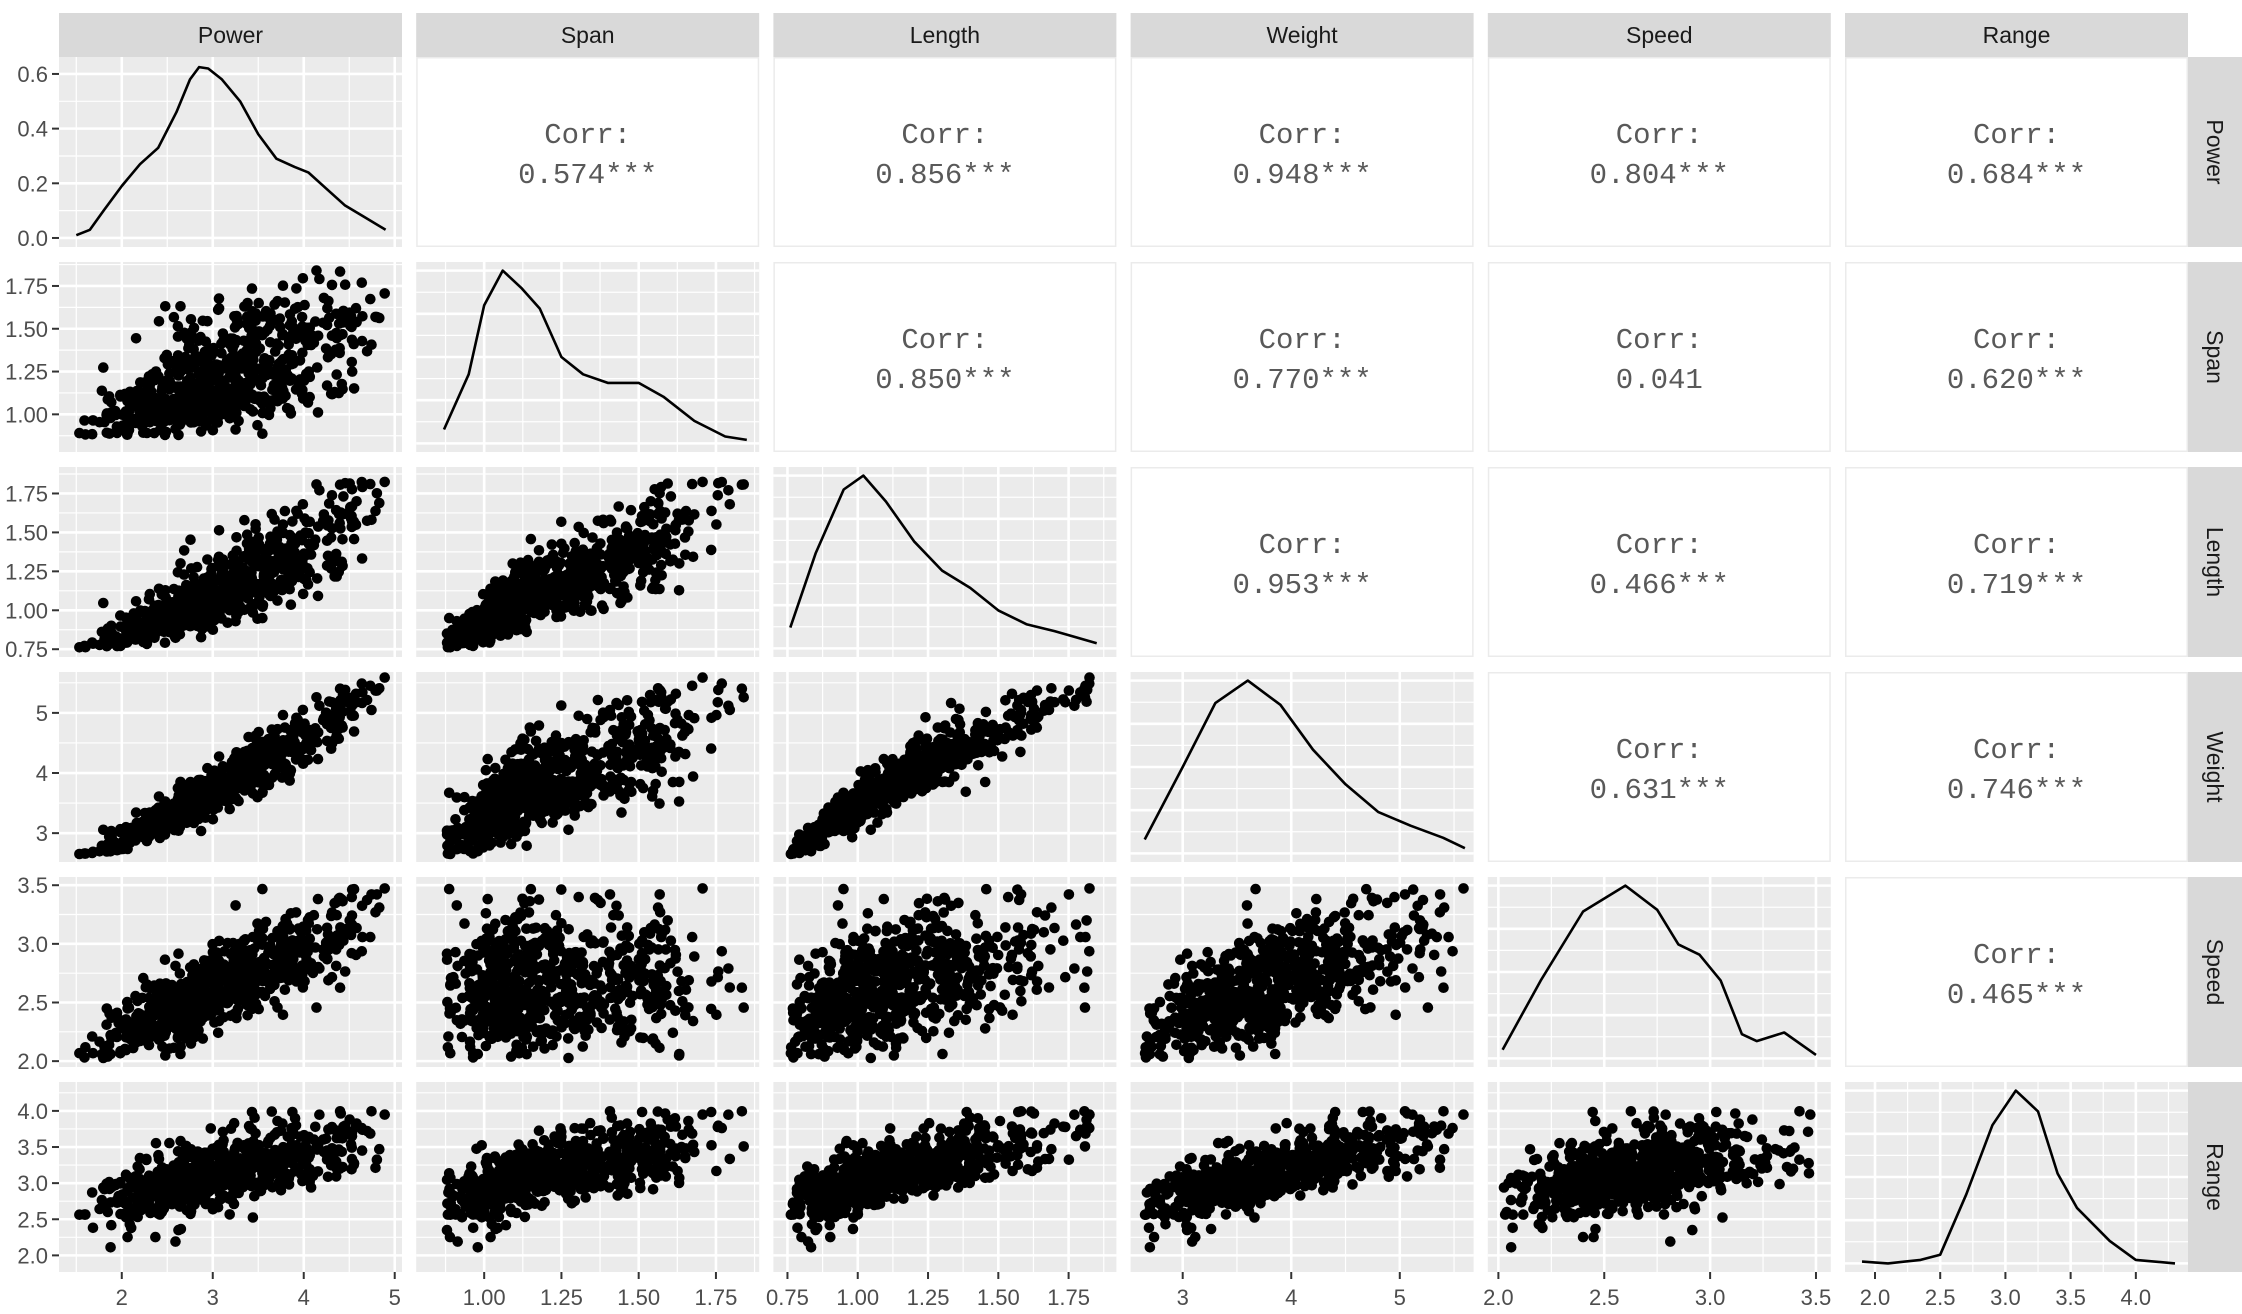 This screenshot has width=2242, height=1314. Describe the element at coordinates (1659, 35) in the screenshot. I see `column-label: Speed` at that location.